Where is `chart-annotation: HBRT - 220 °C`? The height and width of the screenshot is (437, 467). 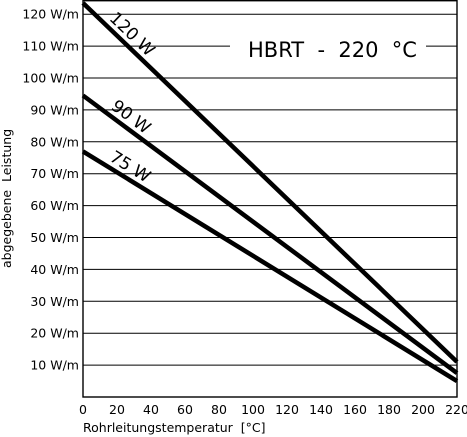 chart-annotation: HBRT - 220 °C is located at coordinates (332, 50).